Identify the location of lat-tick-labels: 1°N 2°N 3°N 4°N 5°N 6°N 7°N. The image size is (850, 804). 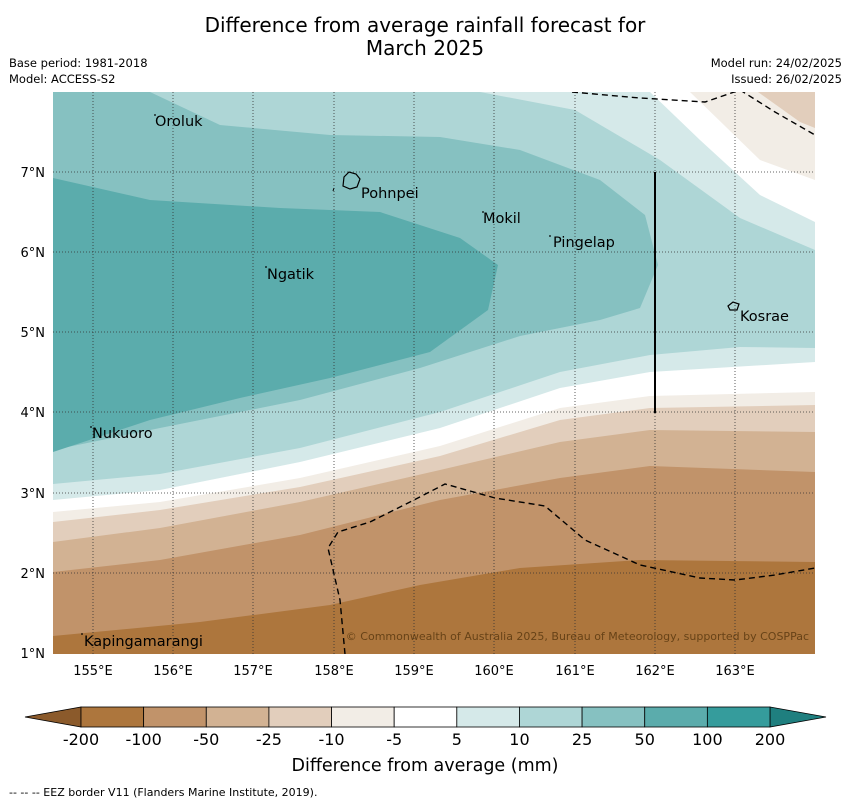
(33, 414).